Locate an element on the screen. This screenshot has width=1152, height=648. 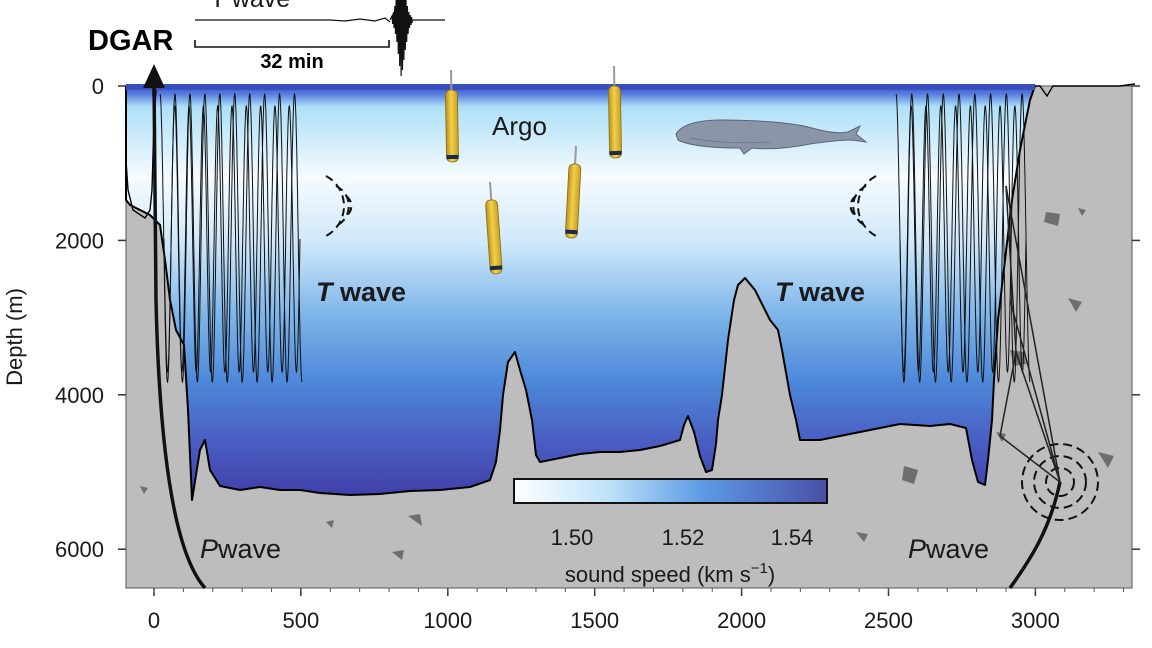
argo-float-icon is located at coordinates (533, 170).